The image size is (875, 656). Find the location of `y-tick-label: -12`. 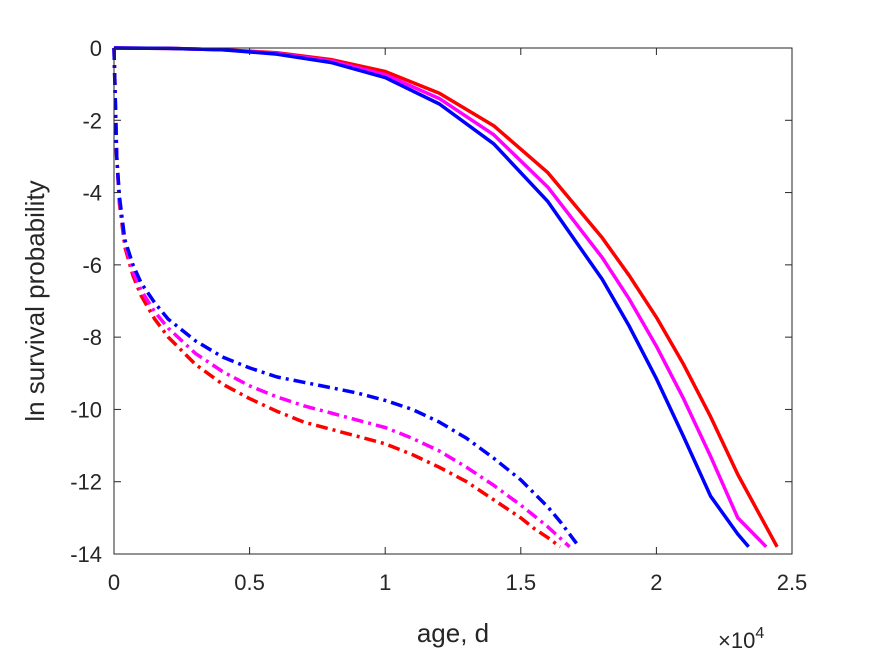

y-tick-label: -12 is located at coordinates (86, 482).